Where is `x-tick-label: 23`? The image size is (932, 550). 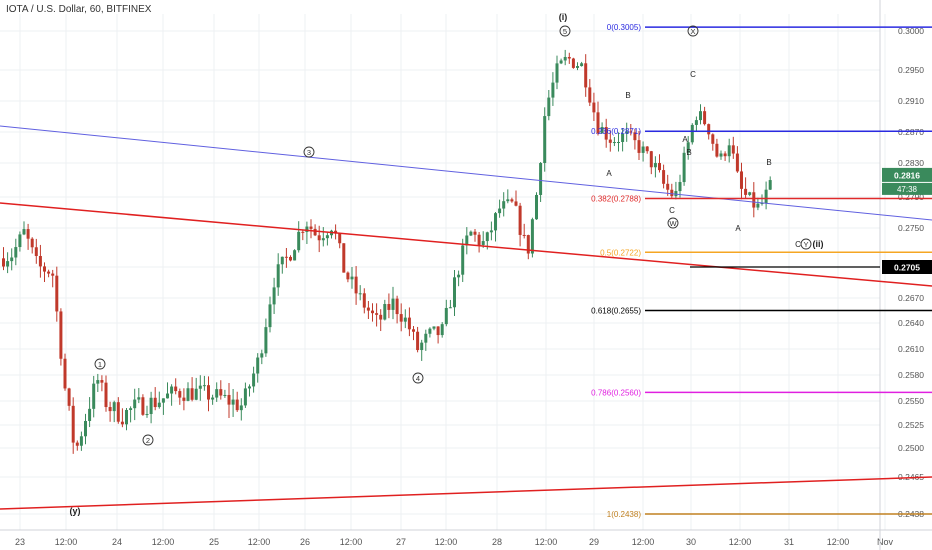 x-tick-label: 23 is located at coordinates (20, 542).